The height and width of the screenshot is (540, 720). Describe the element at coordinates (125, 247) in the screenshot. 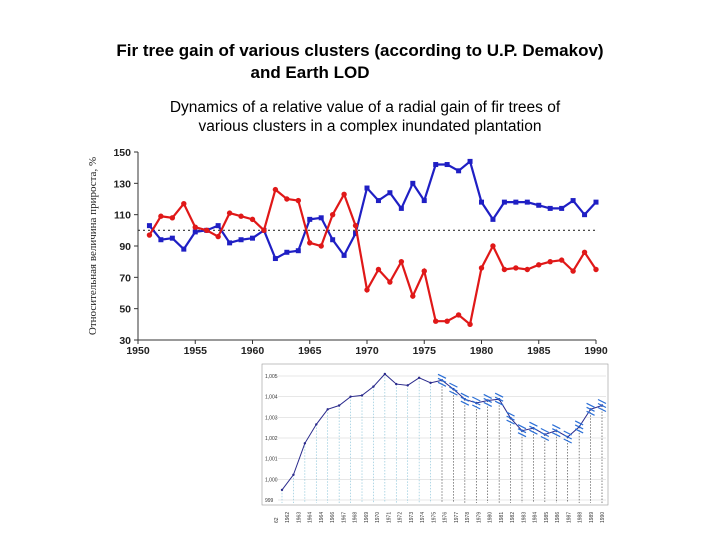

I see `y-tick-label: 90` at that location.